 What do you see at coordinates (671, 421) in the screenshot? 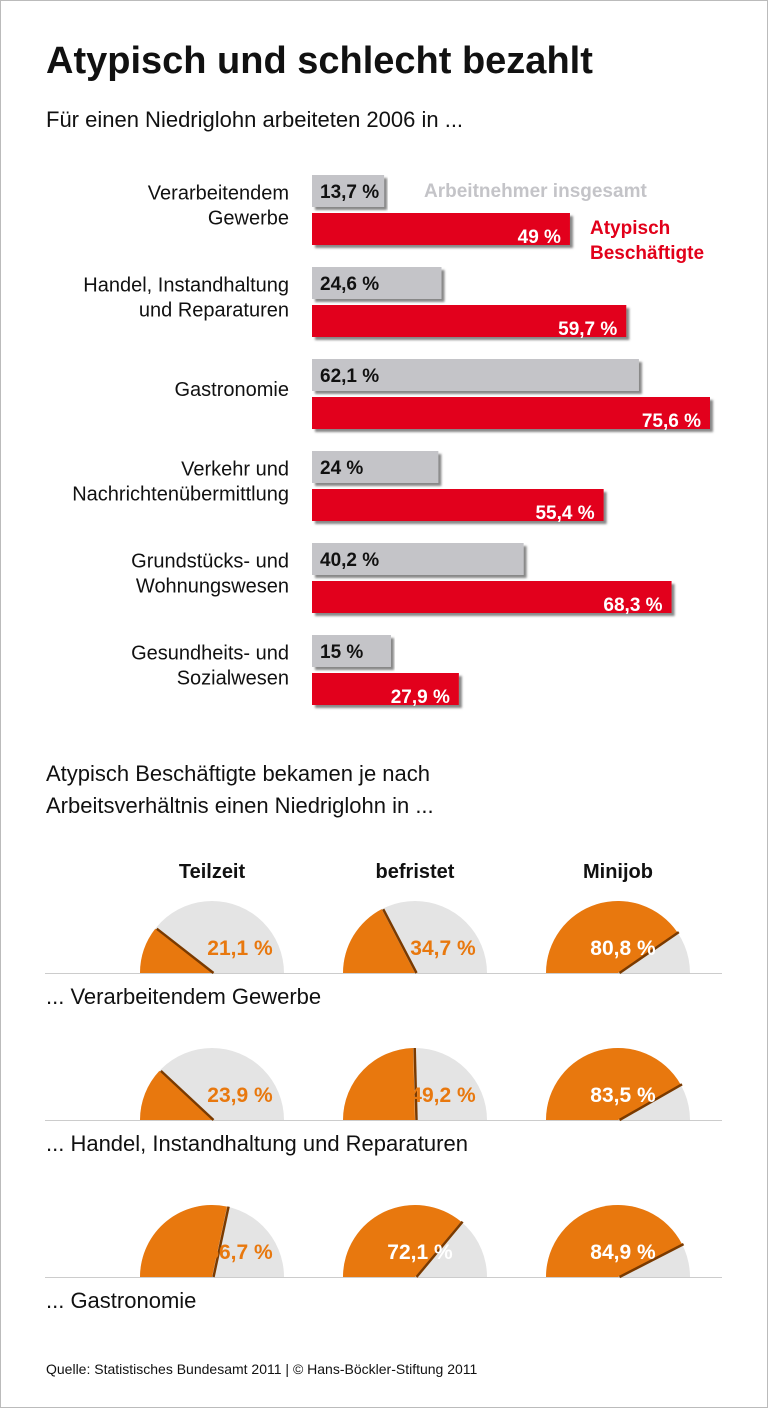
I see `value-label: 75,6 %` at bounding box center [671, 421].